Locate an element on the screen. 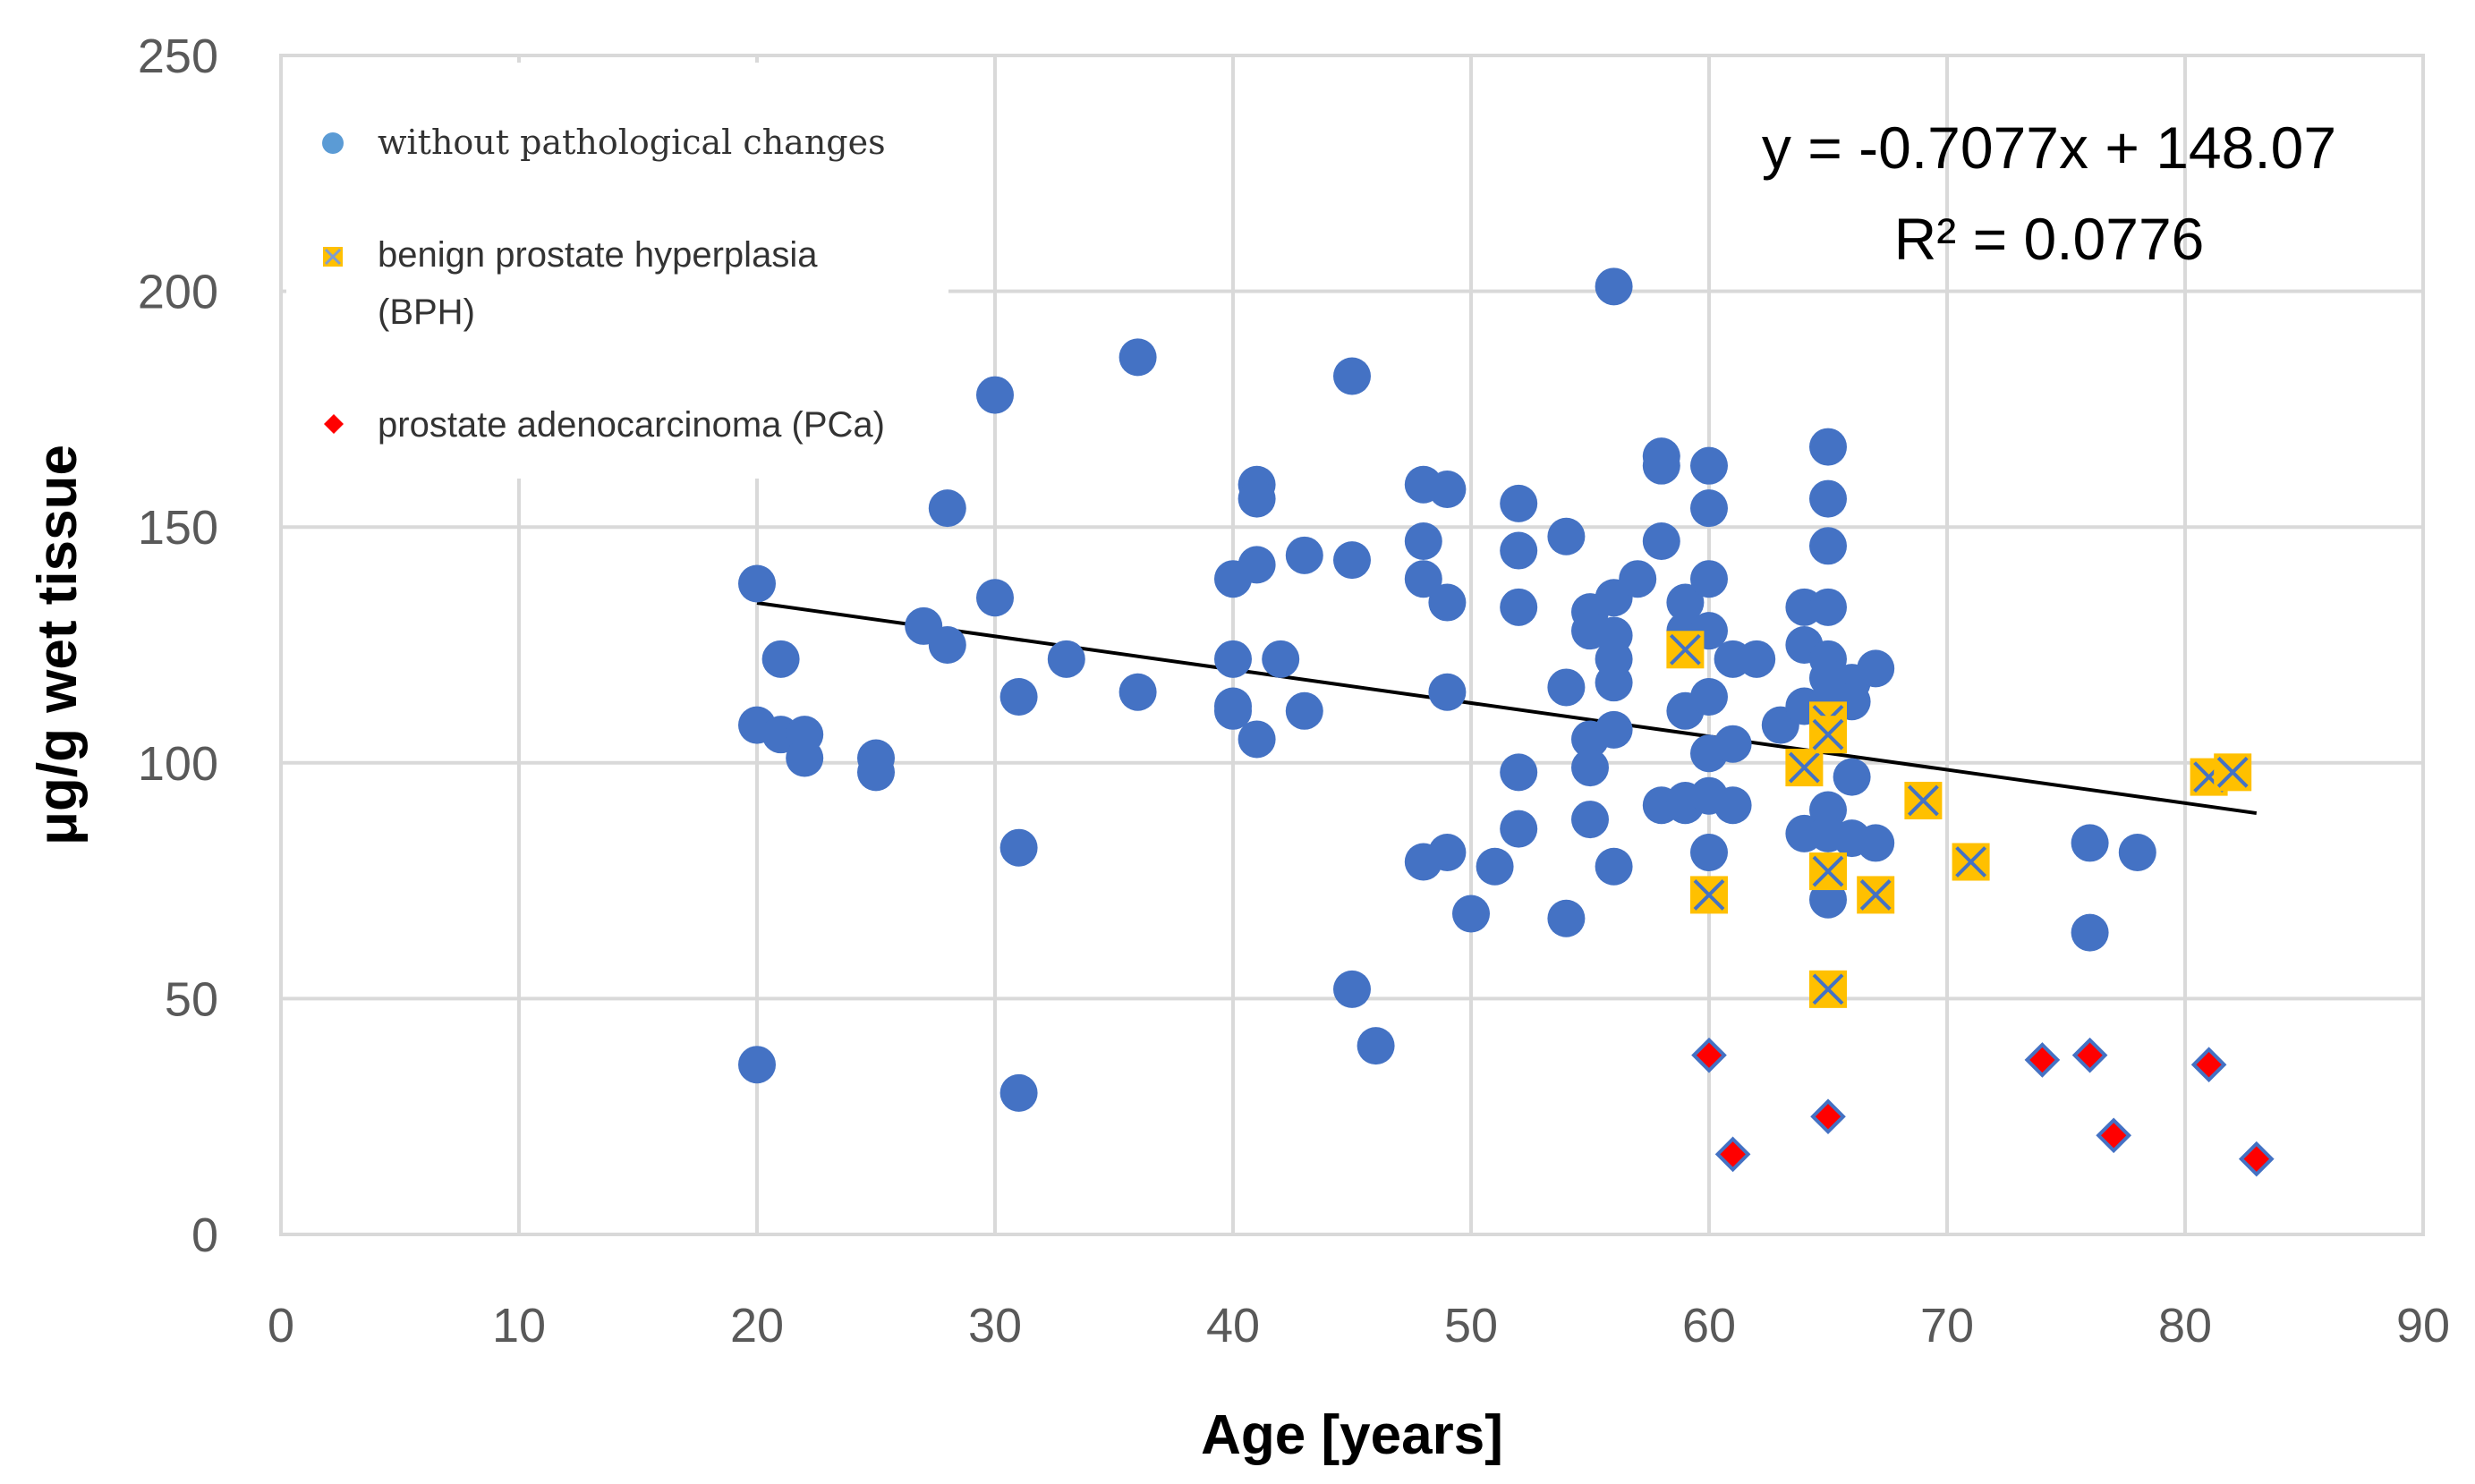  x-tick-label: 70 is located at coordinates (1947, 1326).